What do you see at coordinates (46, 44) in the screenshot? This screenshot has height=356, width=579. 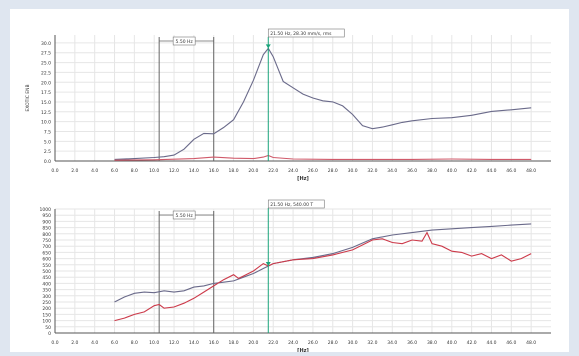 I see `y-tick-label: 30.0` at bounding box center [46, 44].